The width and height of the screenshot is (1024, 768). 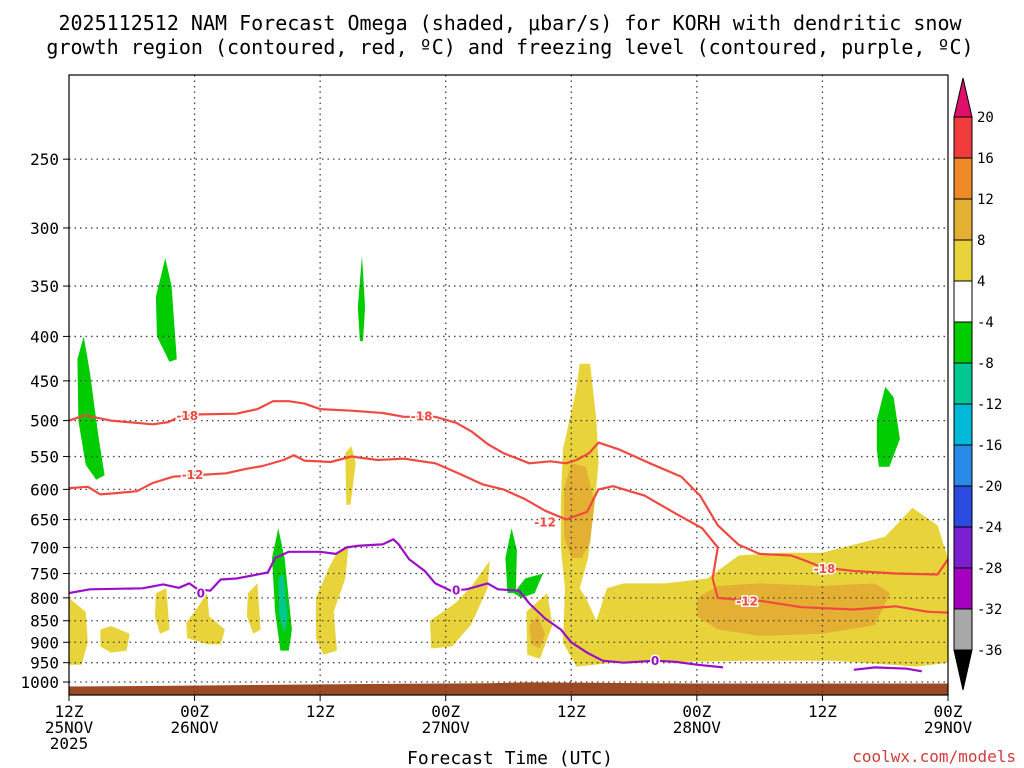 I want to click on colorbar-label-8: -16, so click(x=989, y=446).